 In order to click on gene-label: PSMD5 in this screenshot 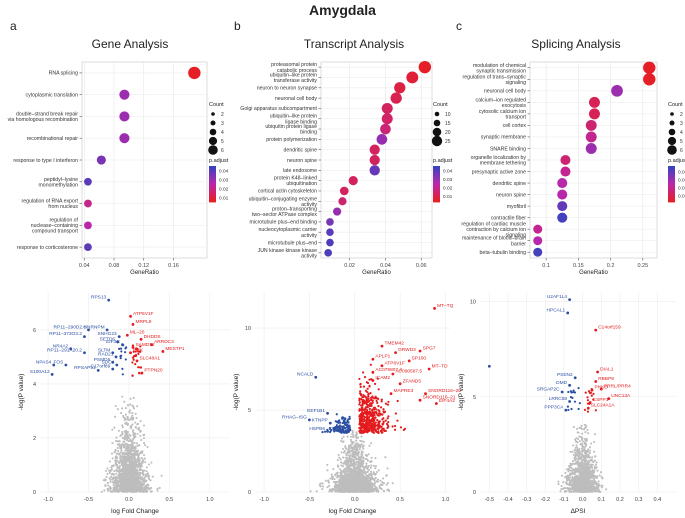, I will do `click(102, 360)`.